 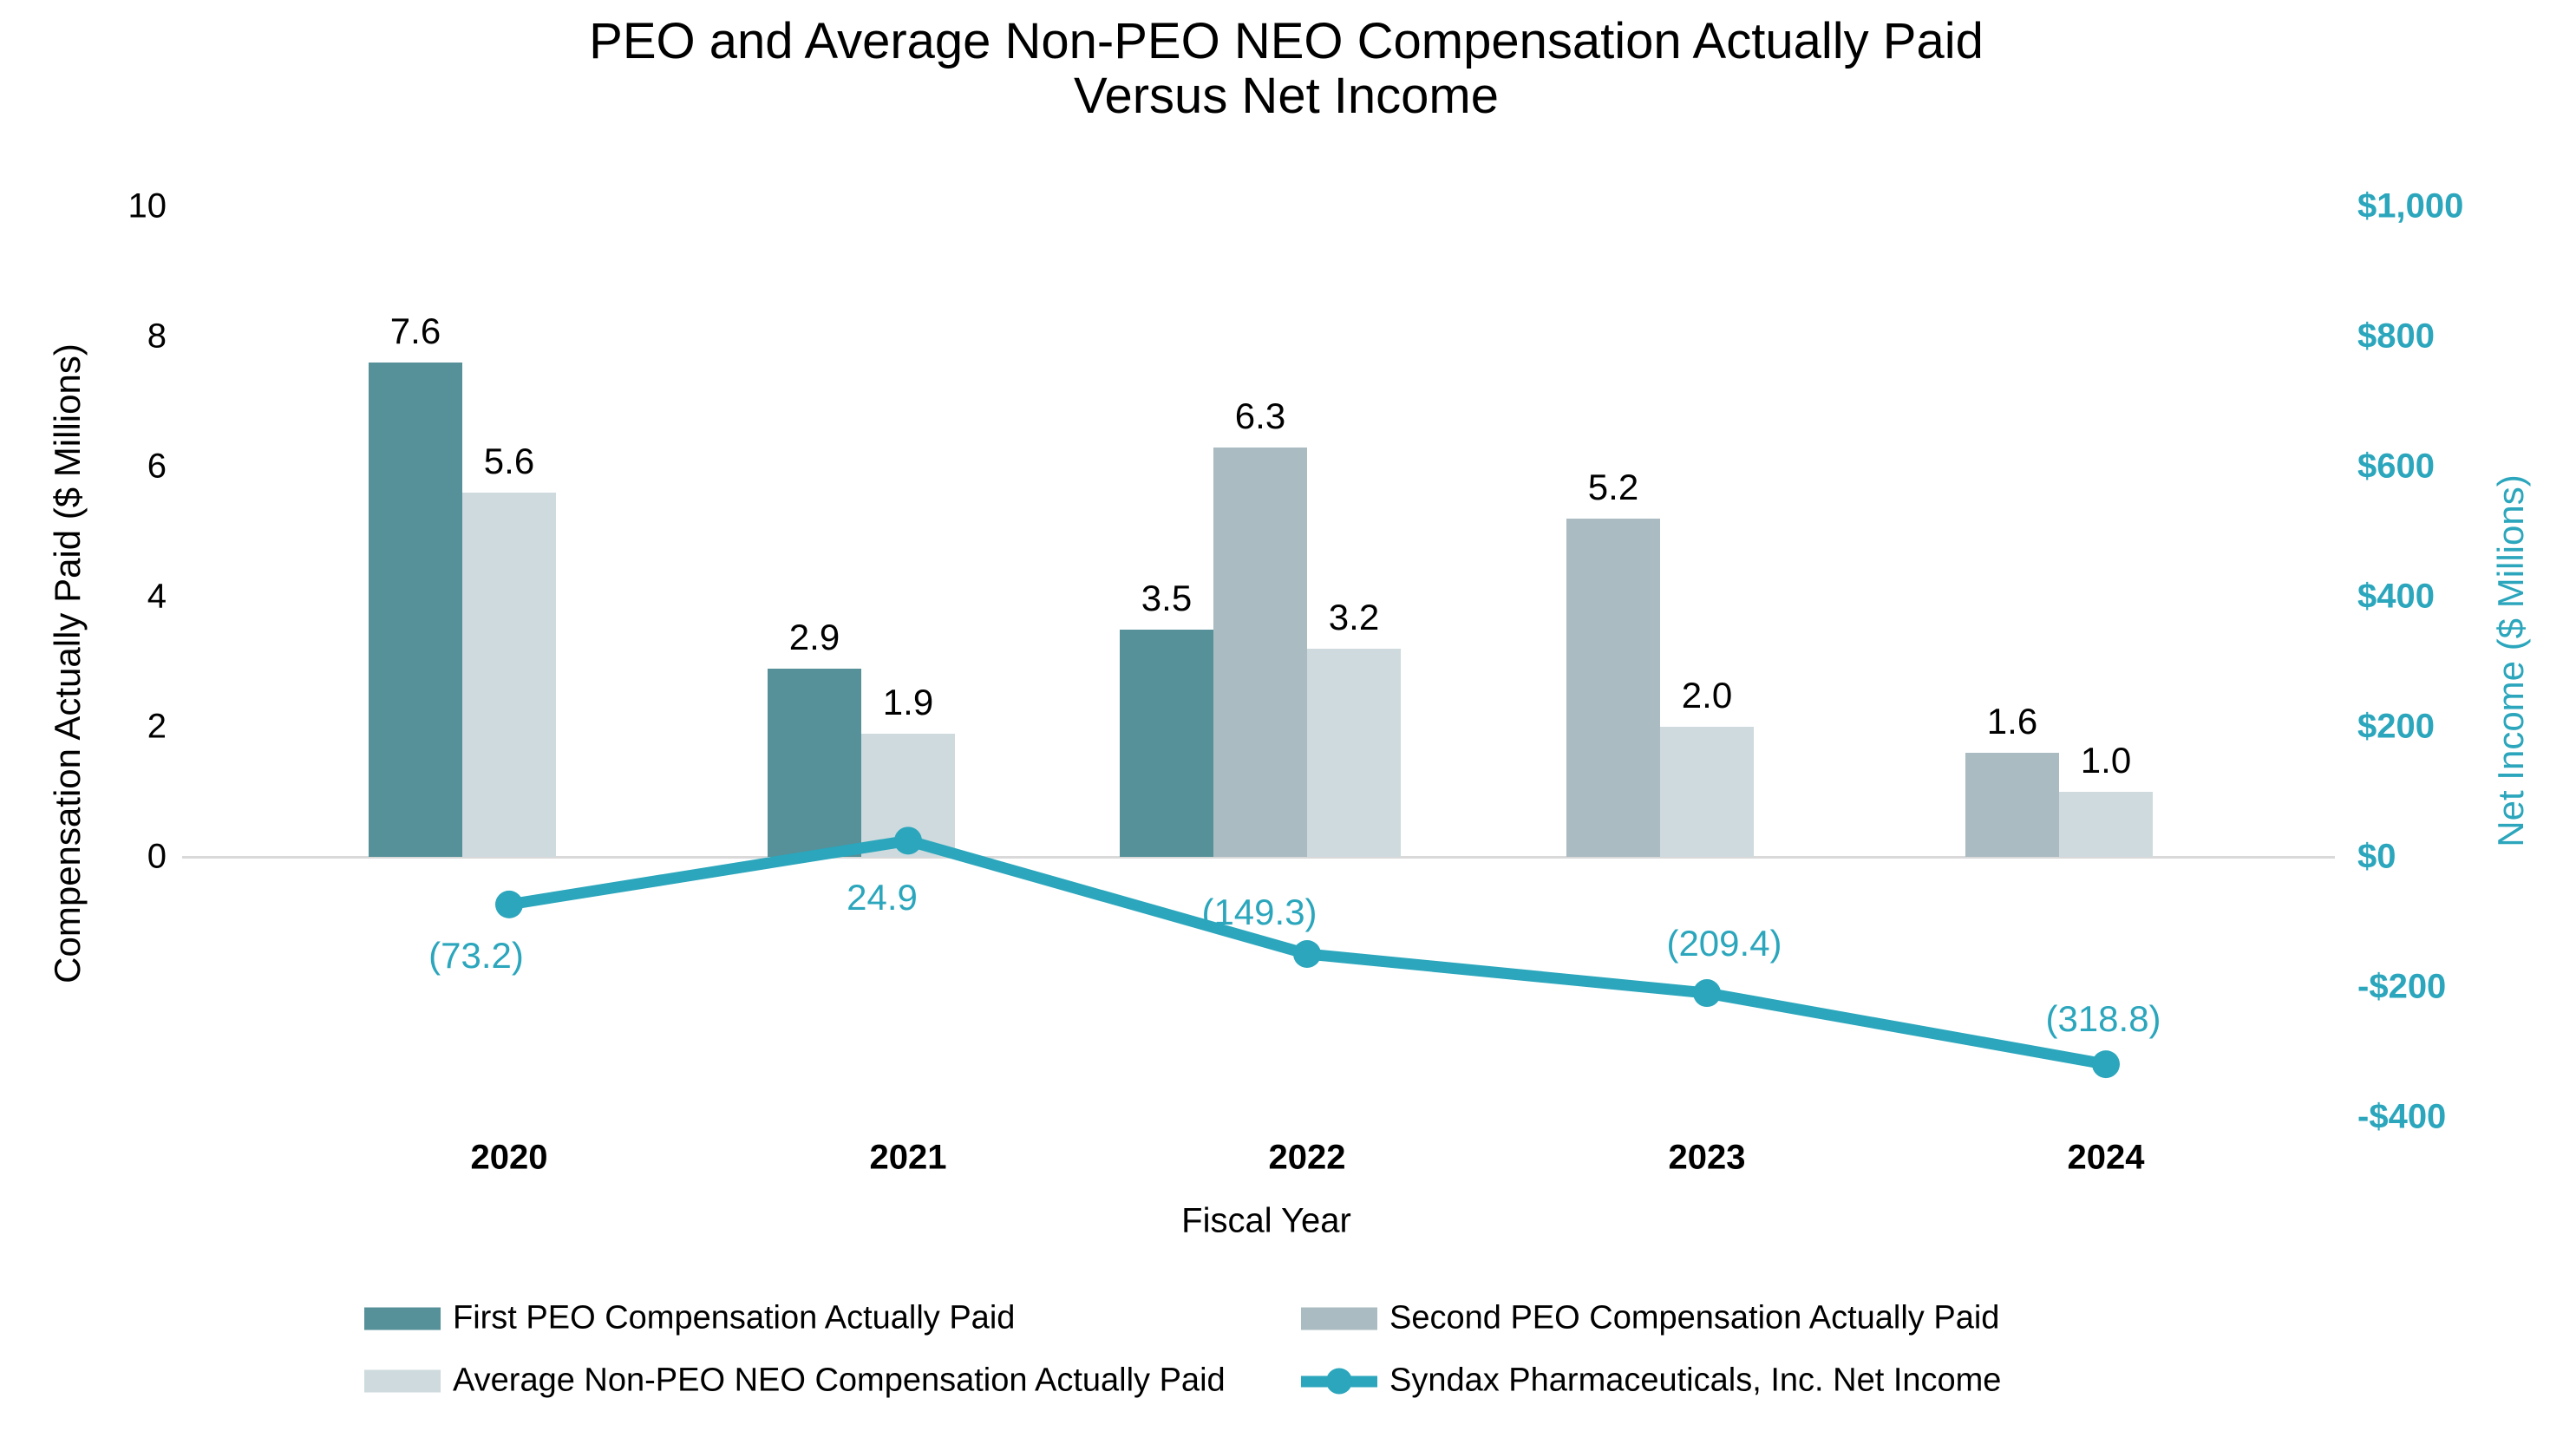 What do you see at coordinates (1695, 1380) in the screenshot?
I see `legend-label-net_income: Syndax Pharmaceuticals, Inc. Net Income` at bounding box center [1695, 1380].